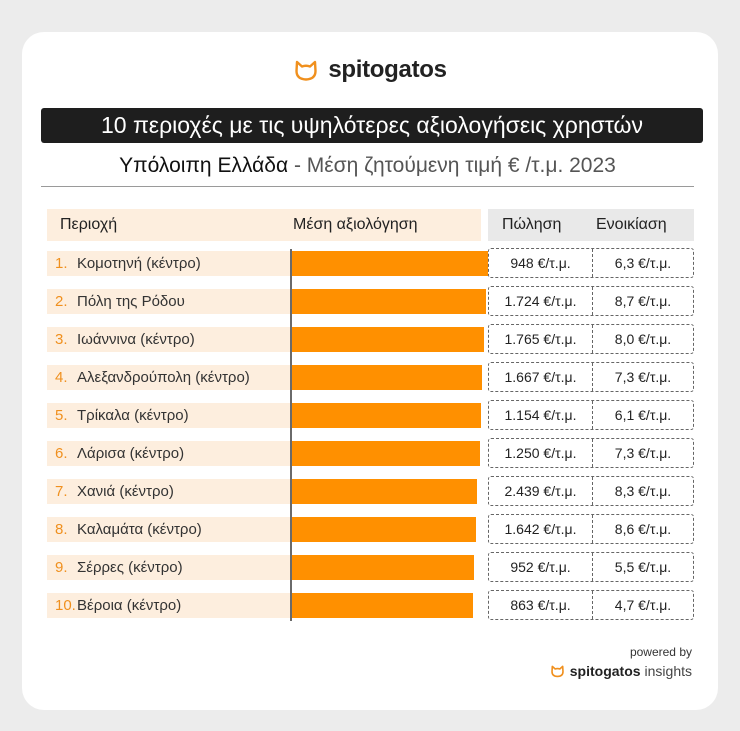 Image resolution: width=740 pixels, height=731 pixels. I want to click on rent-price: 8,6 €/τ.μ., so click(643, 529).